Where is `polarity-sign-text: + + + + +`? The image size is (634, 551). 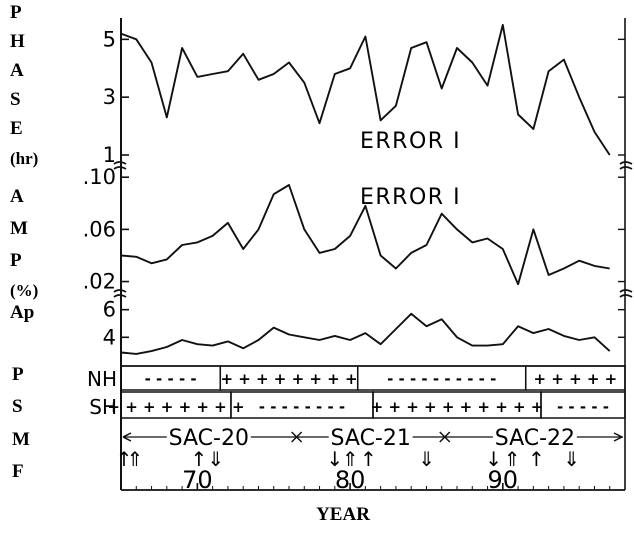 polarity-sign-text: + + + + + is located at coordinates (575, 379).